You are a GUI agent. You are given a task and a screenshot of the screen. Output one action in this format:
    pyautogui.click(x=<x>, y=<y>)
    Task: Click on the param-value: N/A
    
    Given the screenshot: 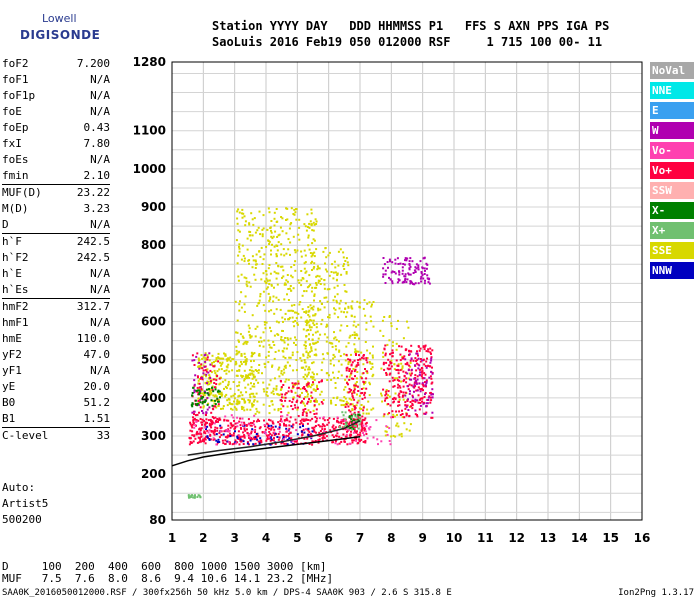 What is the action you would take?
    pyautogui.click(x=100, y=273)
    